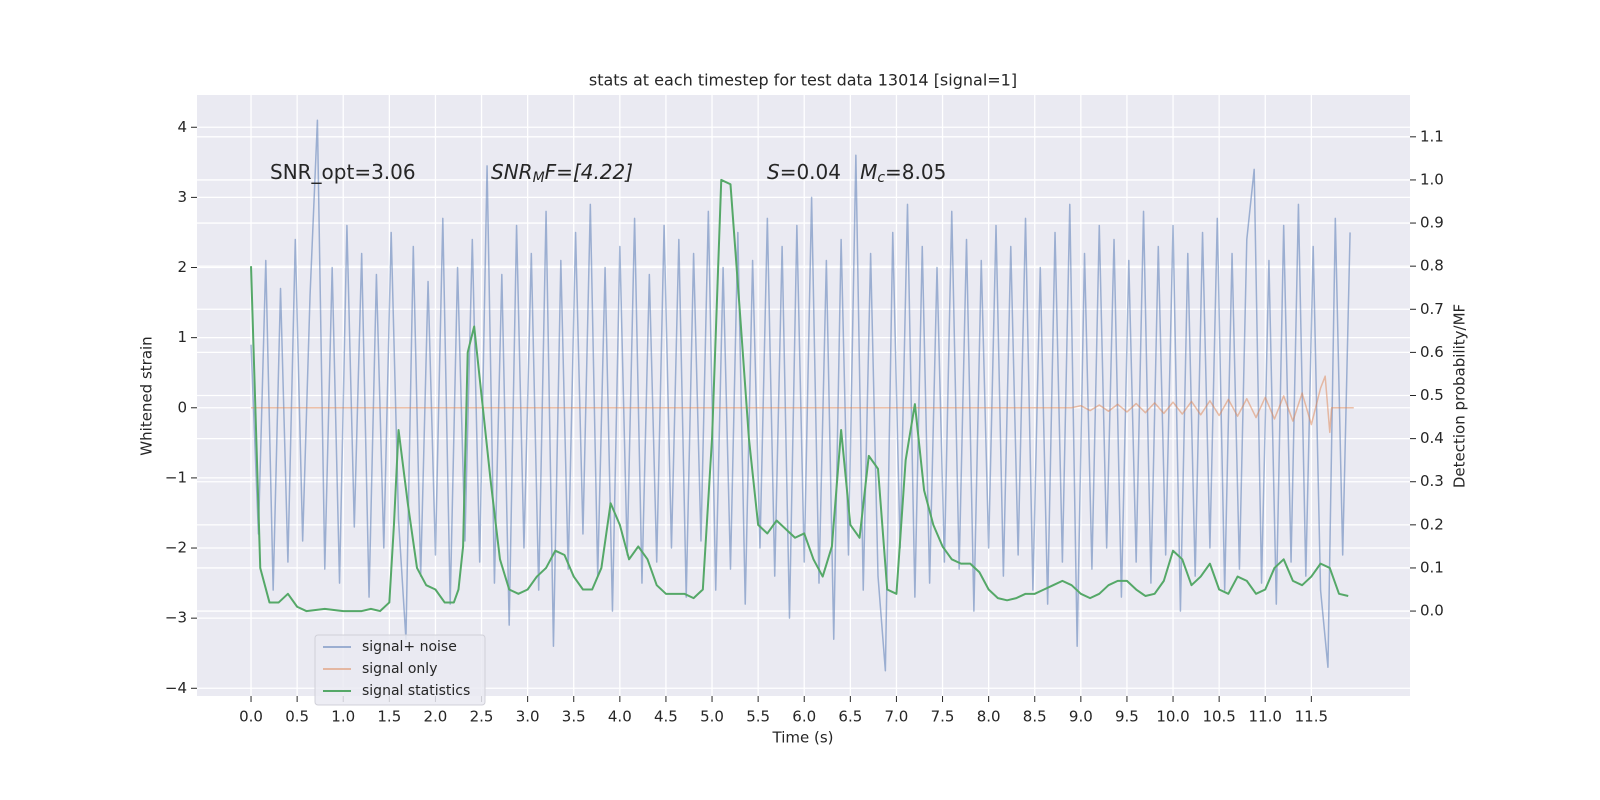  What do you see at coordinates (803, 738) in the screenshot?
I see `x-axis-label: Time (s)` at bounding box center [803, 738].